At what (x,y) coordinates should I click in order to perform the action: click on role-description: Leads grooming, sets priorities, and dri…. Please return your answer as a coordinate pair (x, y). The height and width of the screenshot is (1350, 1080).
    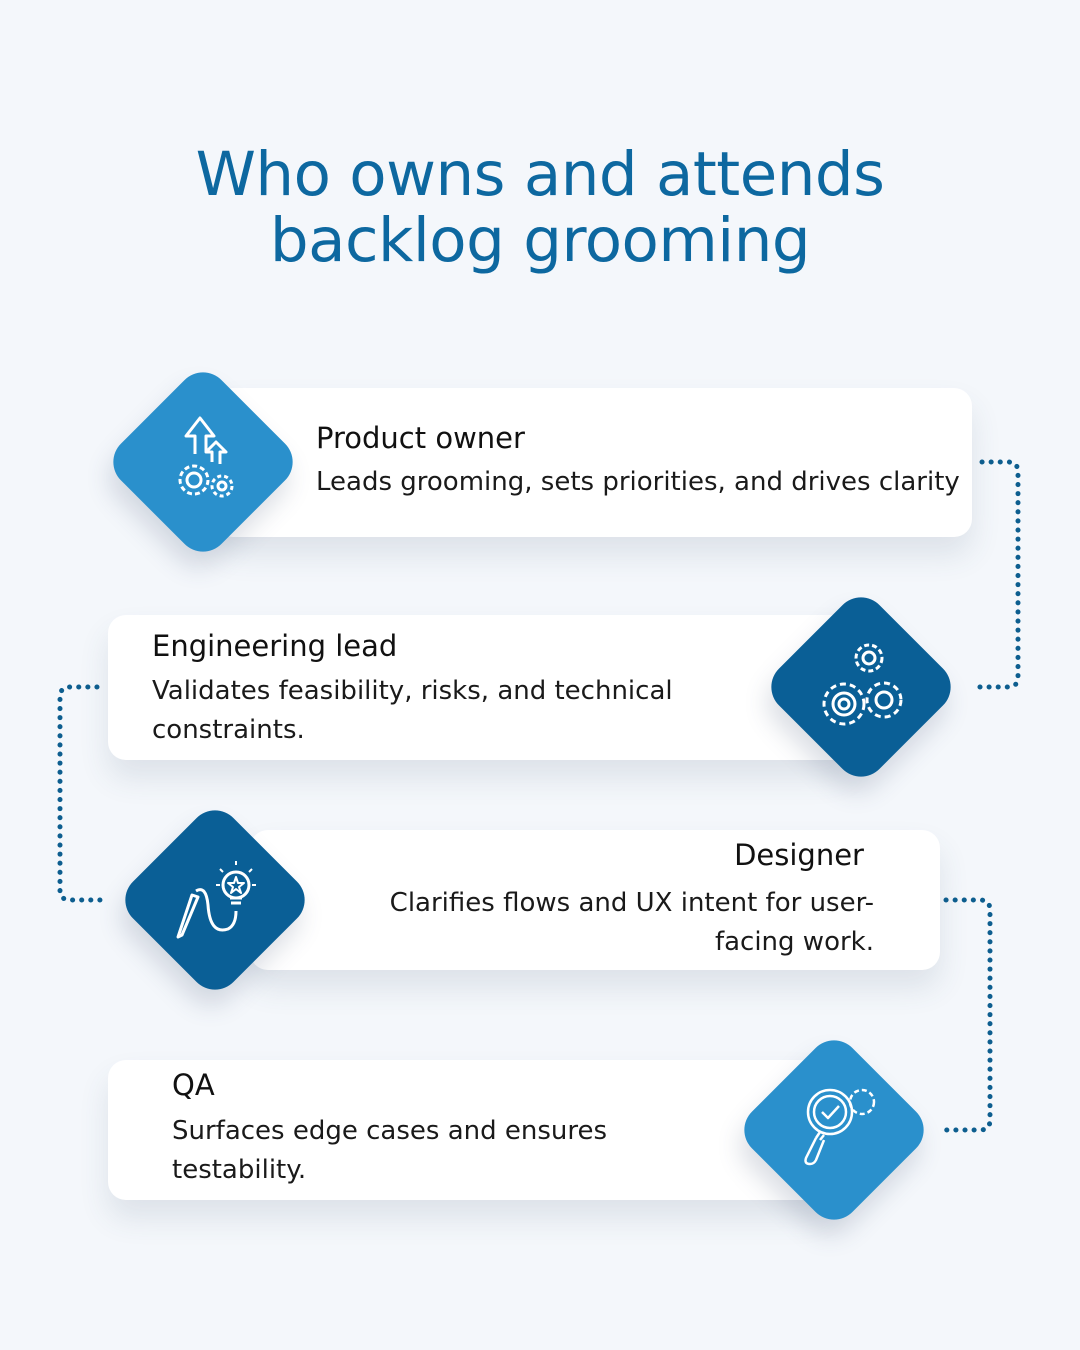
    Looking at the image, I should click on (638, 482).